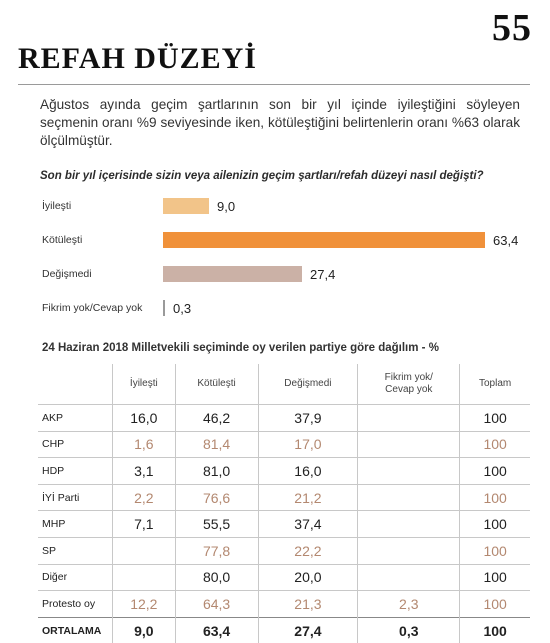  I want to click on table-cell: 2,2, so click(144, 497).